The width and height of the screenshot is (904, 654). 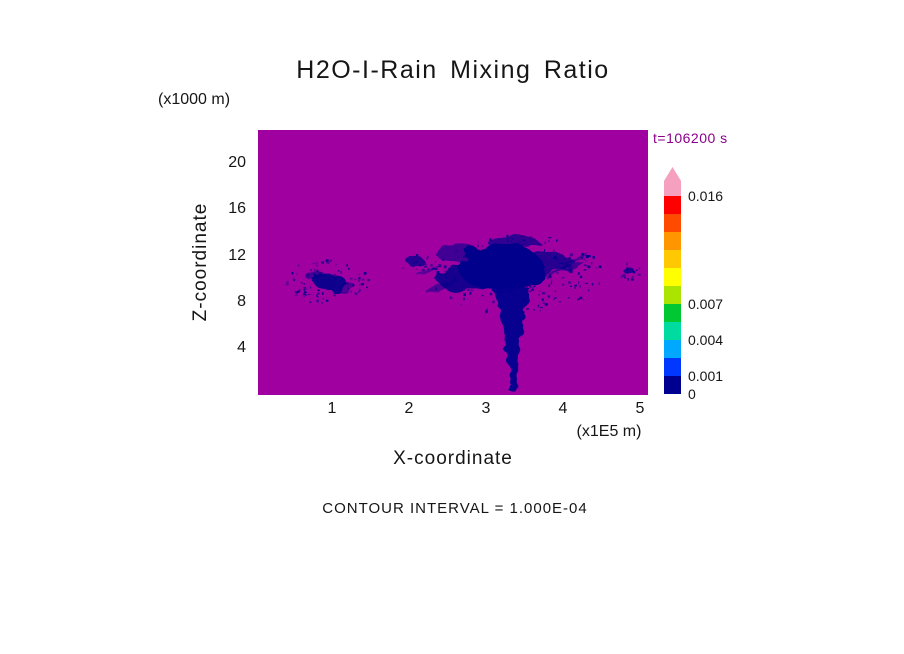 I want to click on x-tick-label: 3, so click(x=486, y=408).